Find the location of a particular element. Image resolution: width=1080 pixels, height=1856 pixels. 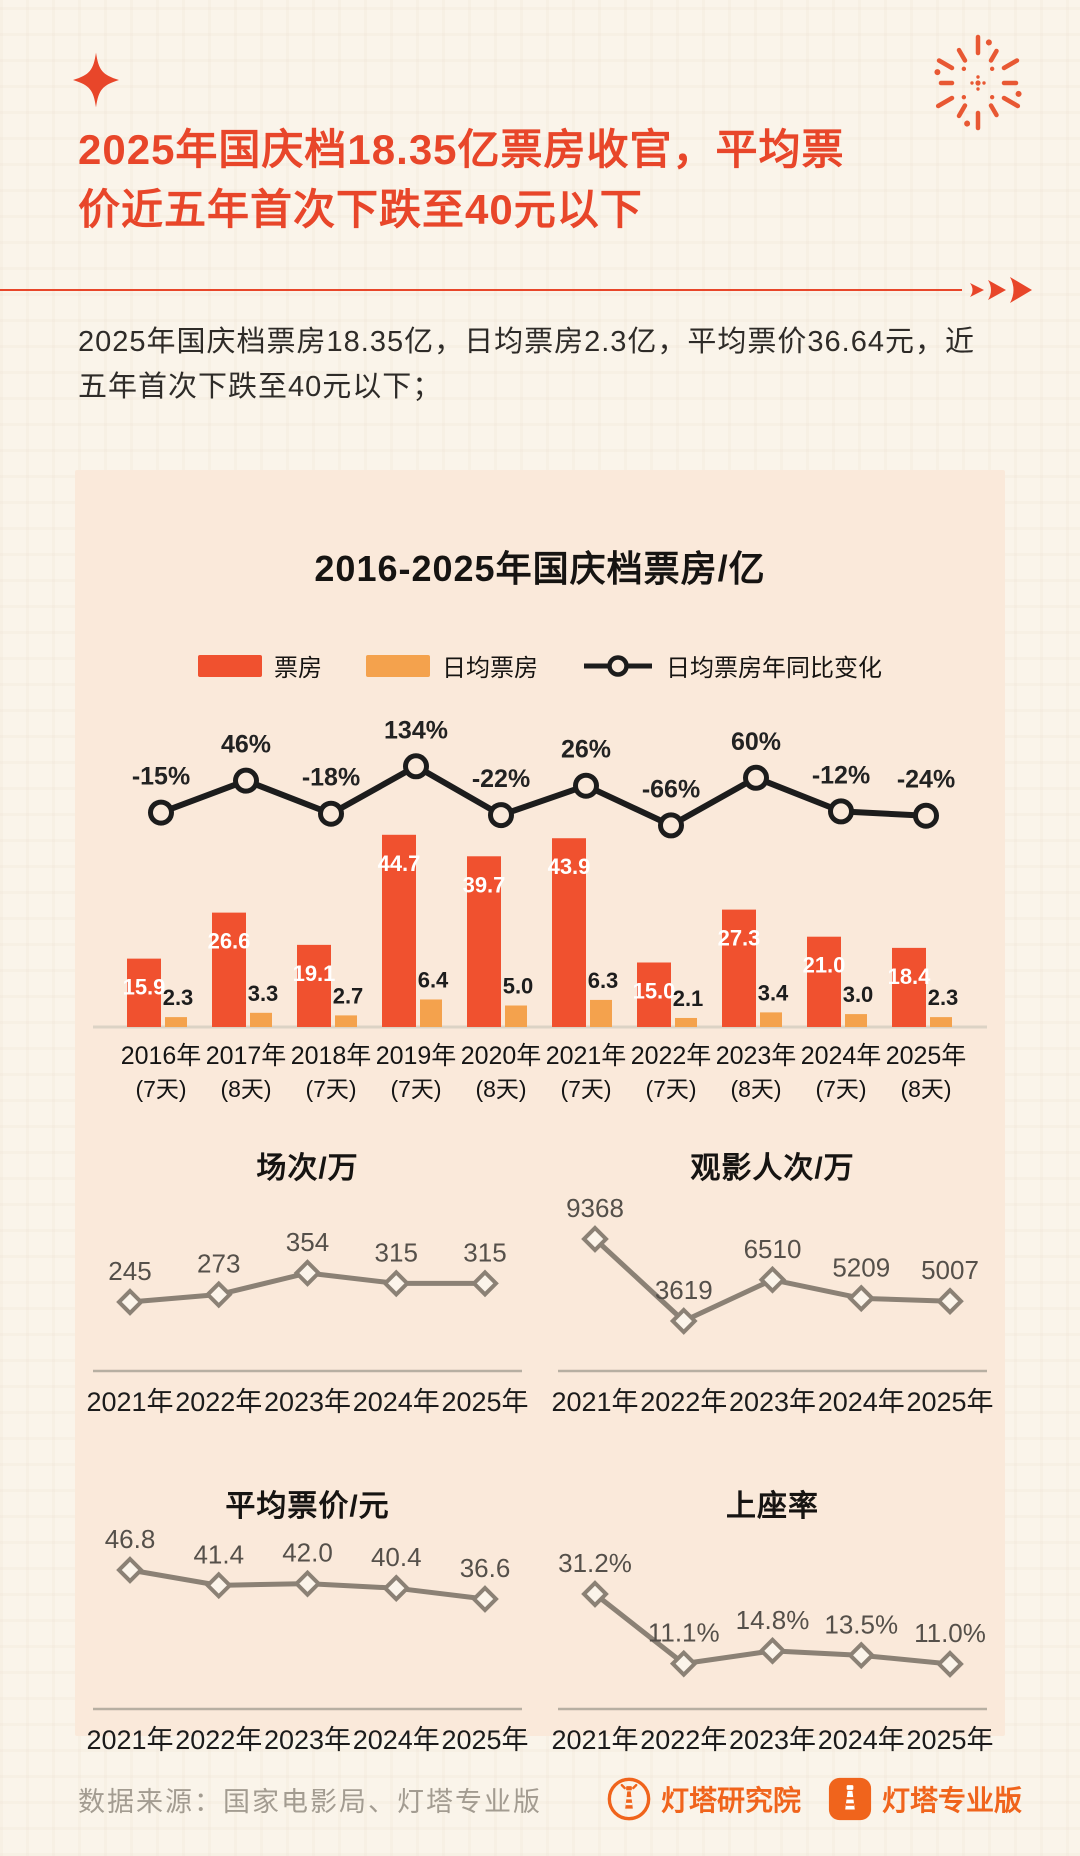

sessions-line-chart: 245 2021年 273 2022年 354 2023年 315 2024年 315 2025年 is located at coordinates (307, 1322).